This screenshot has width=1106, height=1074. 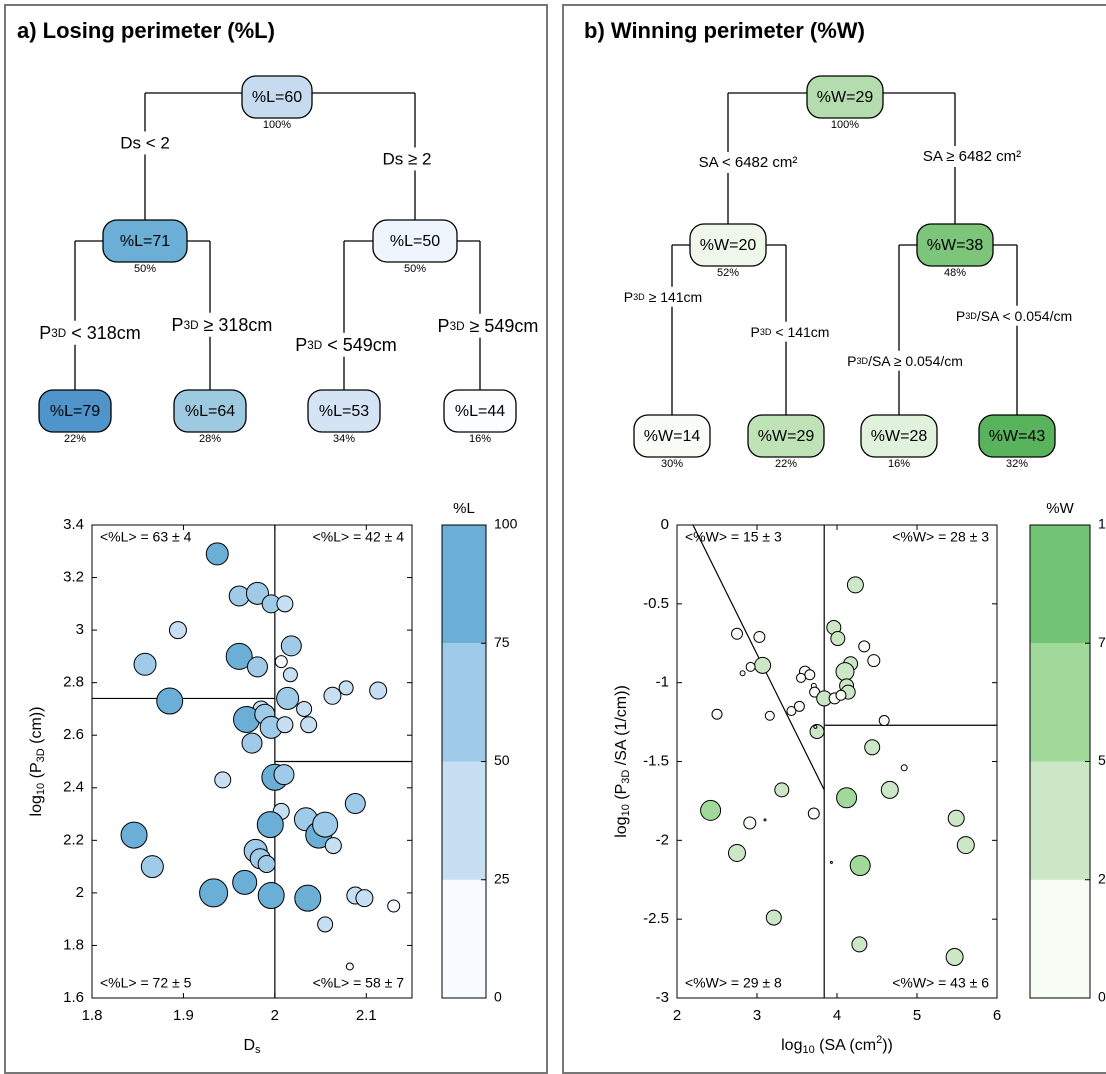 I want to click on y-tick-label: 1.8, so click(x=73, y=944).